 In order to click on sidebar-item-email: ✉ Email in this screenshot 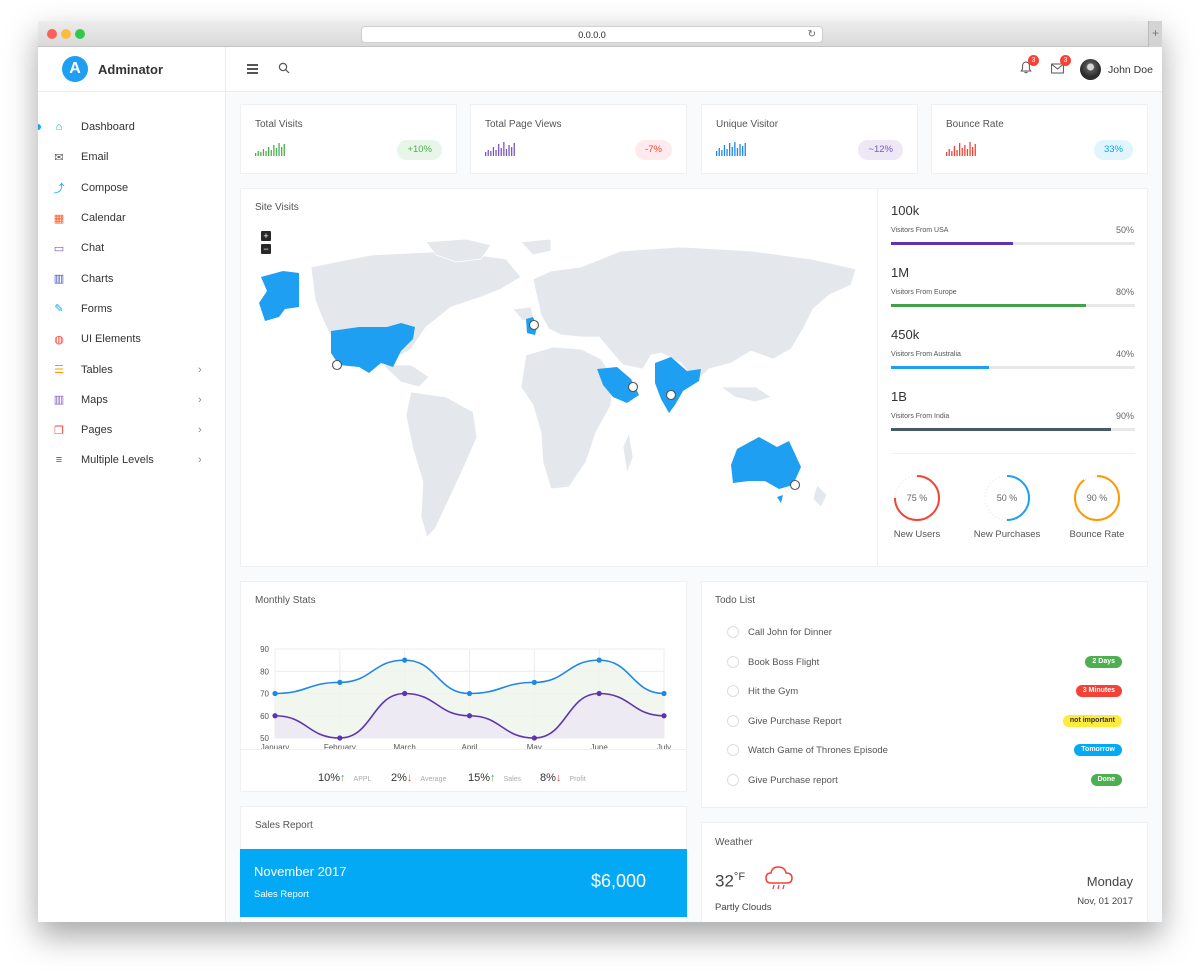, I will do `click(132, 157)`.